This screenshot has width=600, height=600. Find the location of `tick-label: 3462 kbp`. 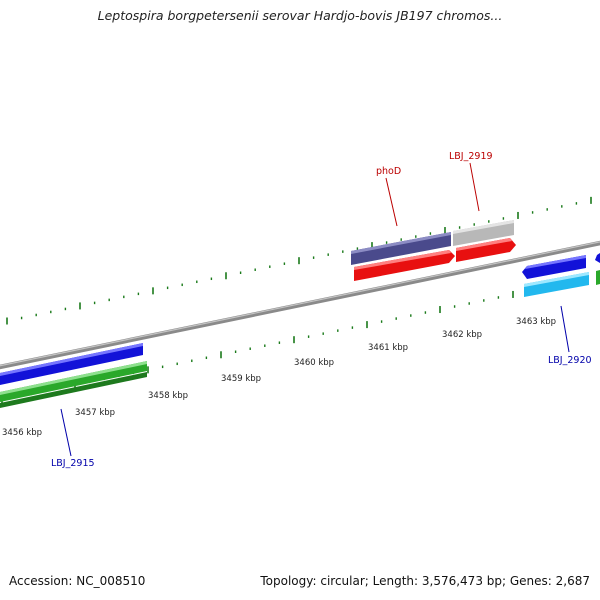

tick-label: 3462 kbp is located at coordinates (462, 335).